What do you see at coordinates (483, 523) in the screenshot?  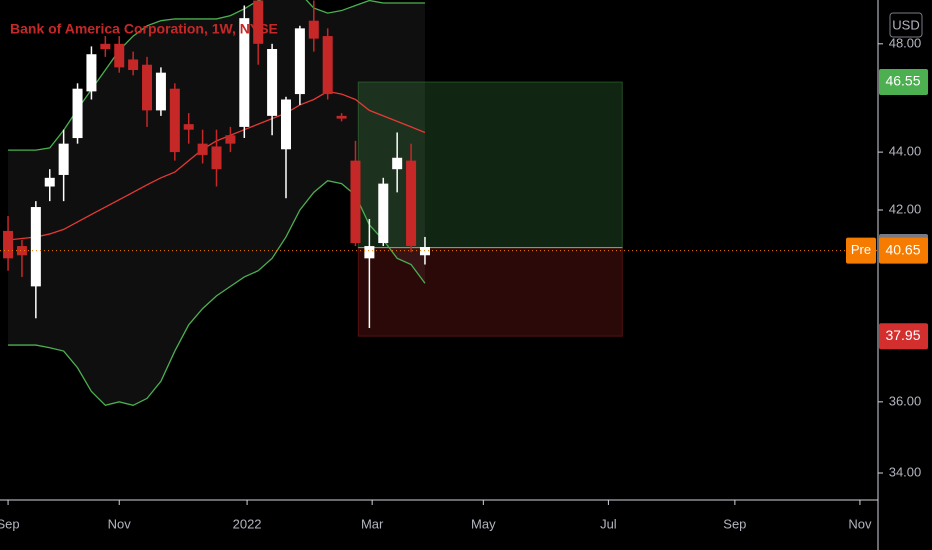 I see `x-tick-label: May` at bounding box center [483, 523].